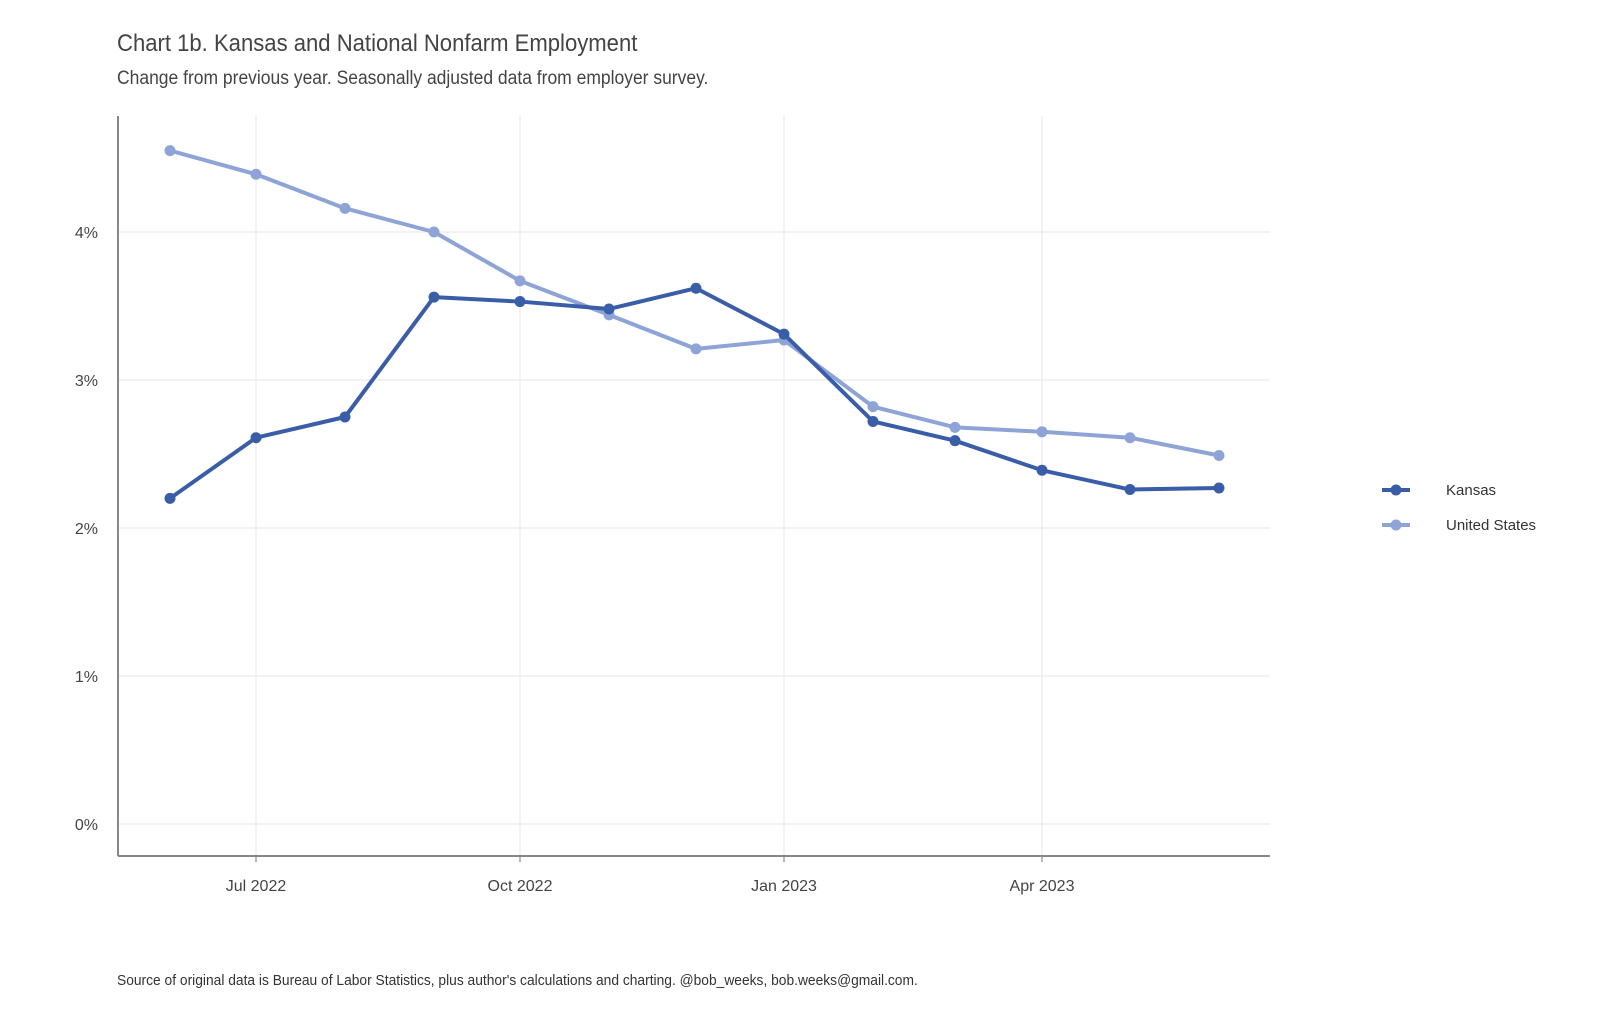  What do you see at coordinates (784, 886) in the screenshot?
I see `x-tick-label: Jan 2023` at bounding box center [784, 886].